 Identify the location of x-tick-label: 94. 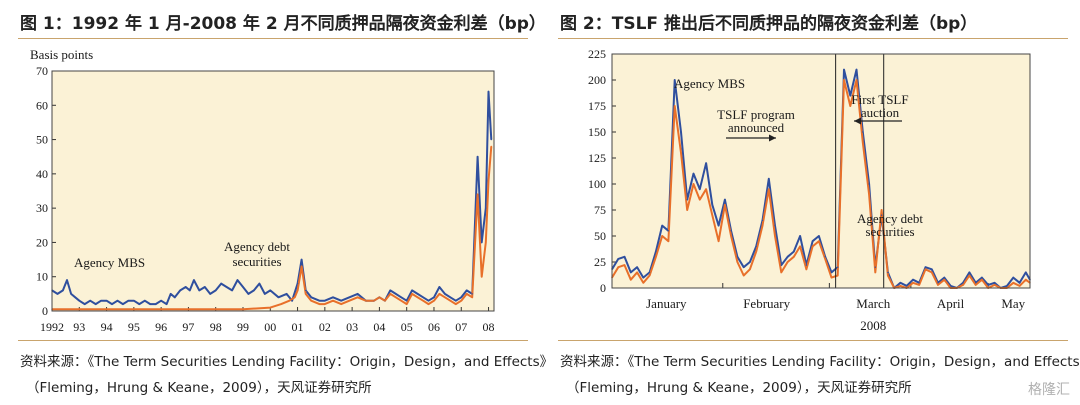
(107, 327).